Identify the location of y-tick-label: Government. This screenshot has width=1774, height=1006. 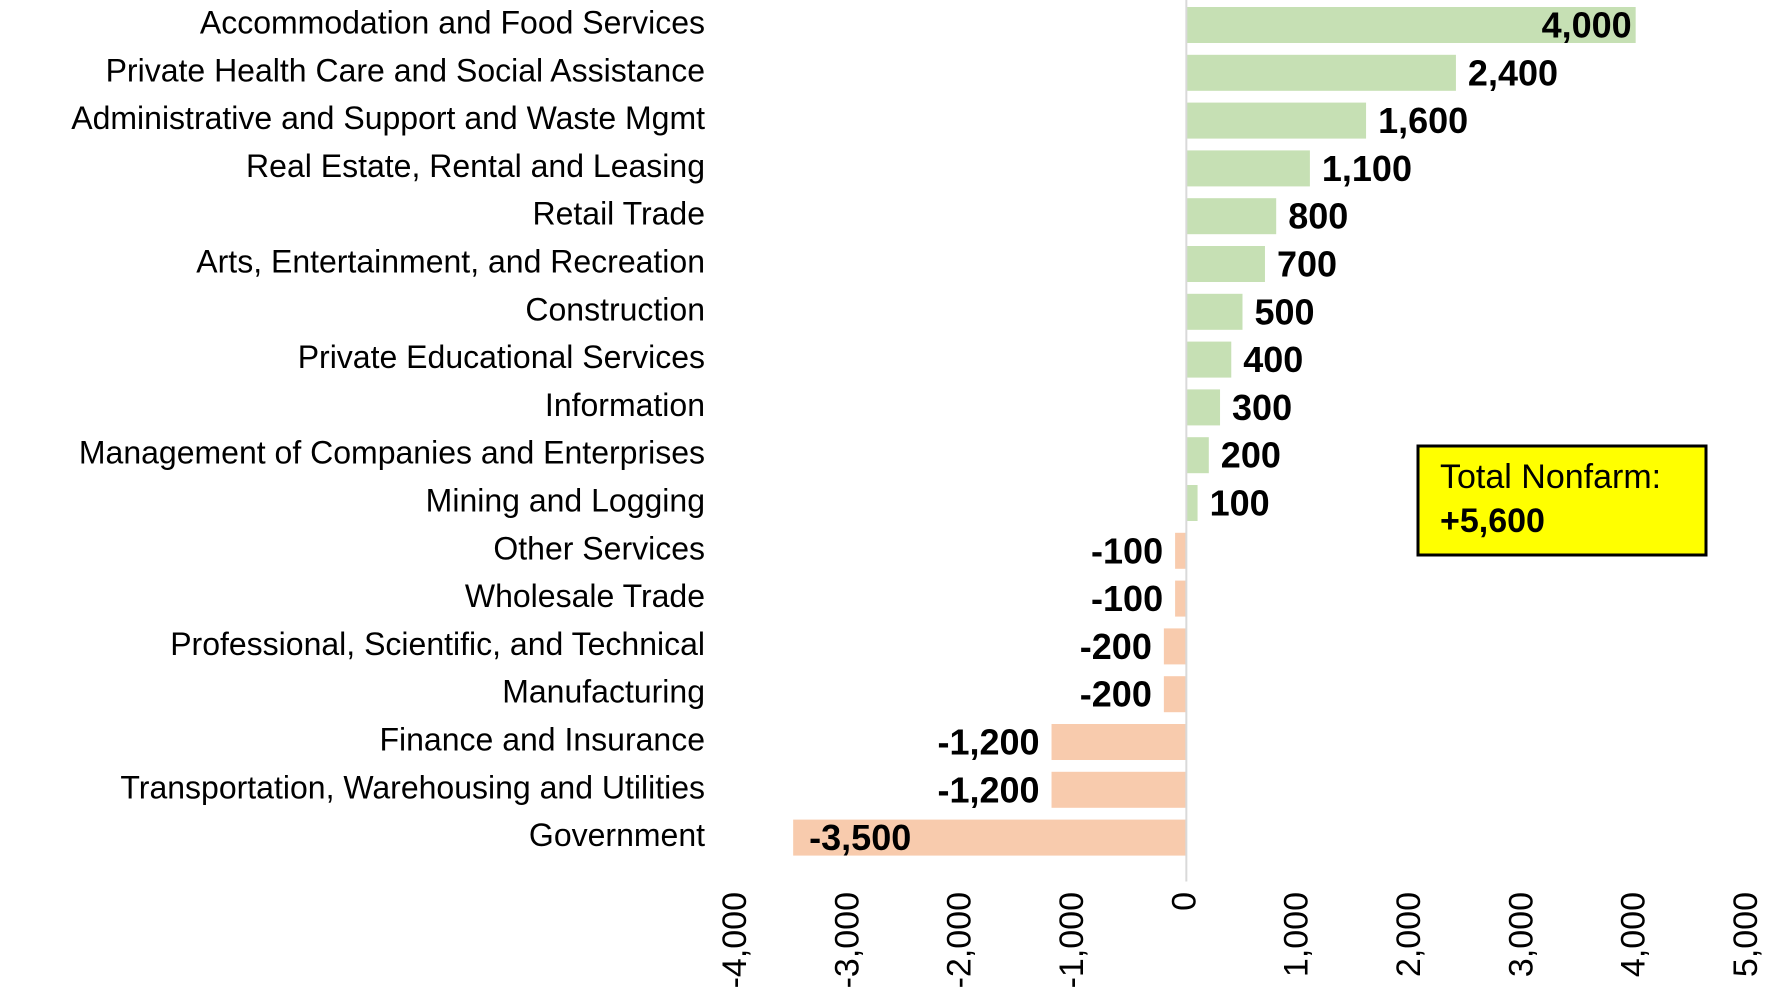
(617, 835).